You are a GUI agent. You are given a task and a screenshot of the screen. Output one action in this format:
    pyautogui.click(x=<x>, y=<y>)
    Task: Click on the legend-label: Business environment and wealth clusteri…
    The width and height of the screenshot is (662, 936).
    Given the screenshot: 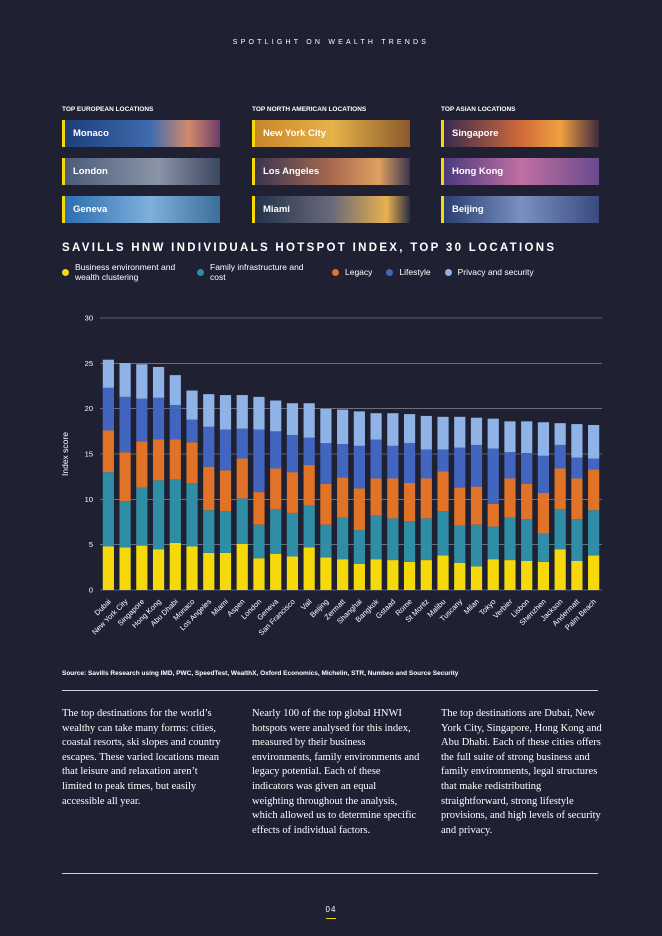 What is the action you would take?
    pyautogui.click(x=125, y=272)
    